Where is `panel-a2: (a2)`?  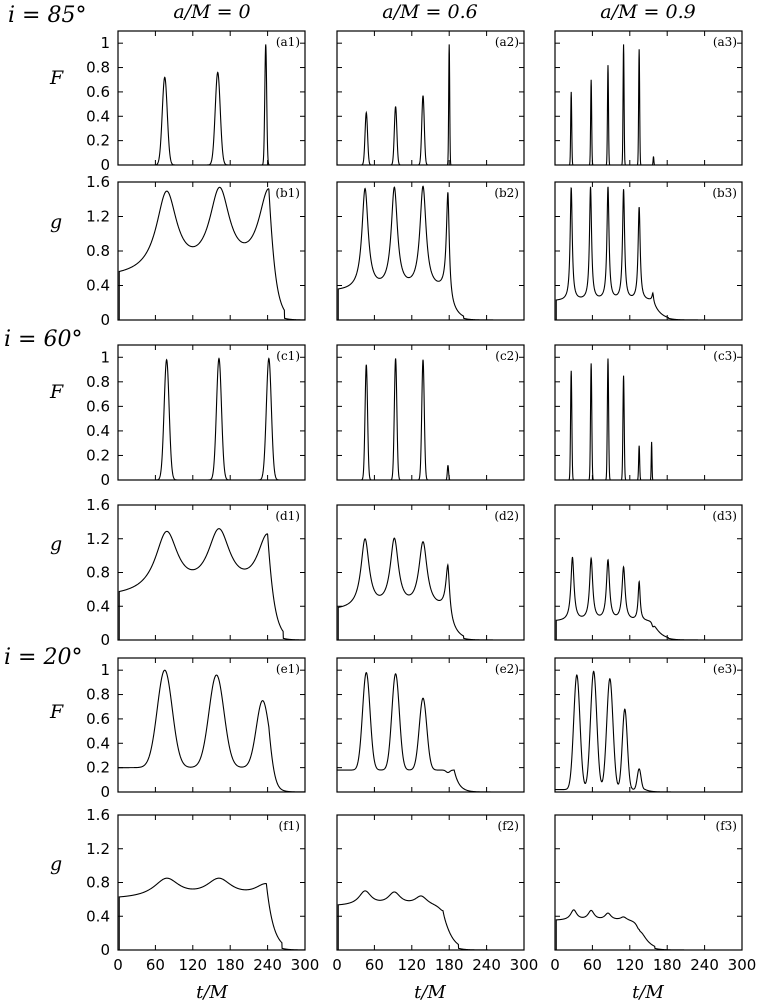
panel-a2: (a2) is located at coordinates (430, 98).